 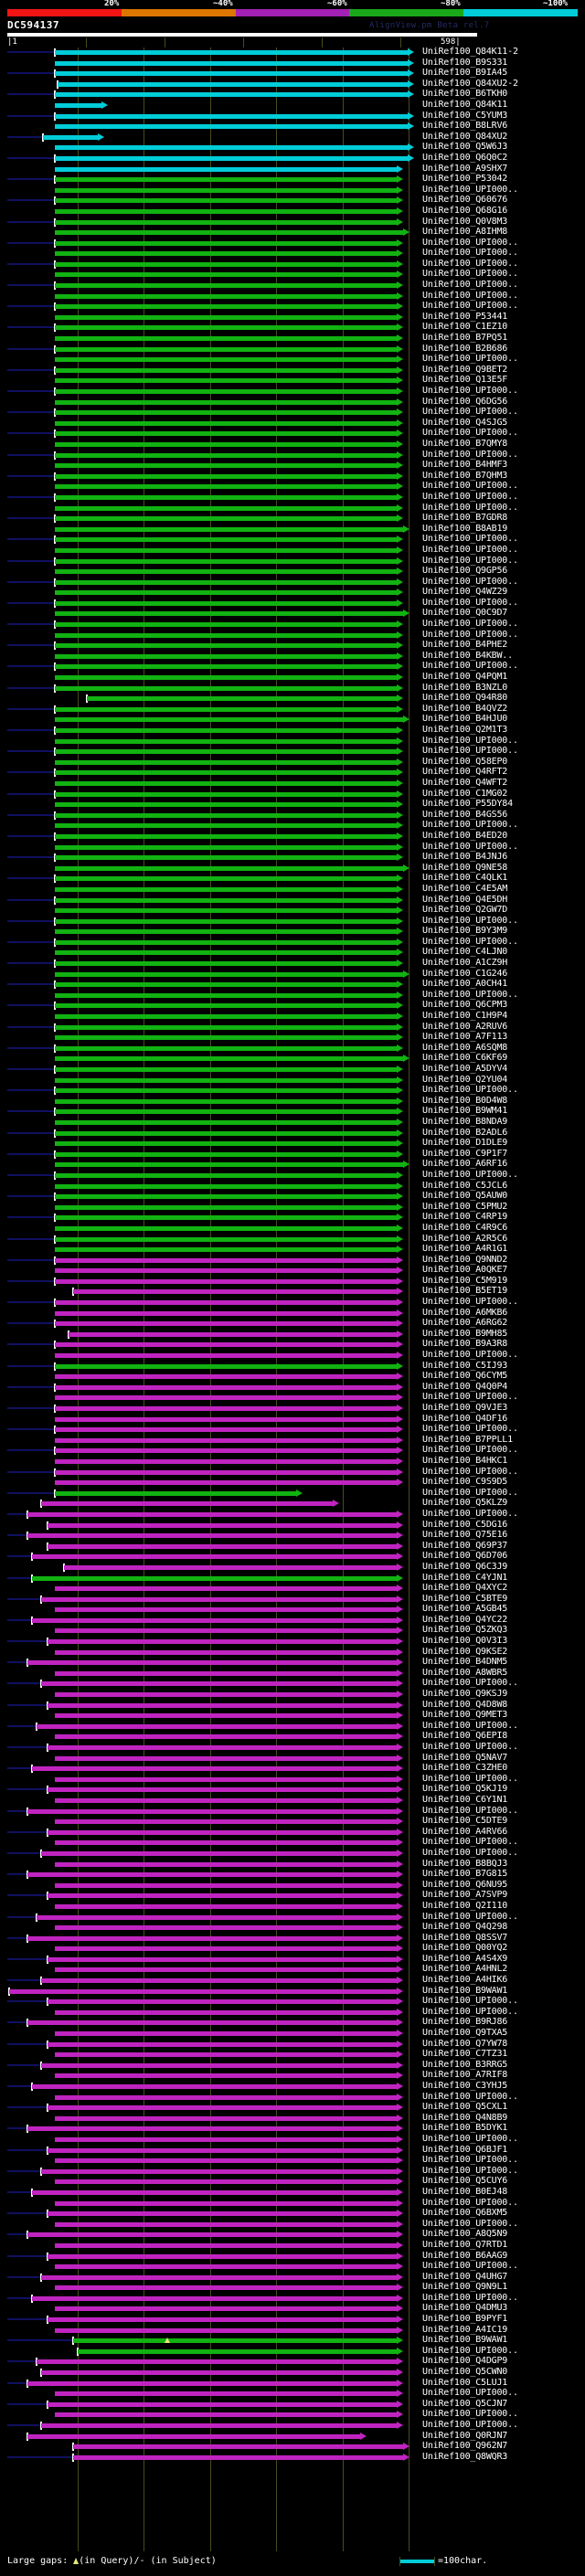 I want to click on table-row: UniRef100_A1CZ9H, so click(x=293, y=964).